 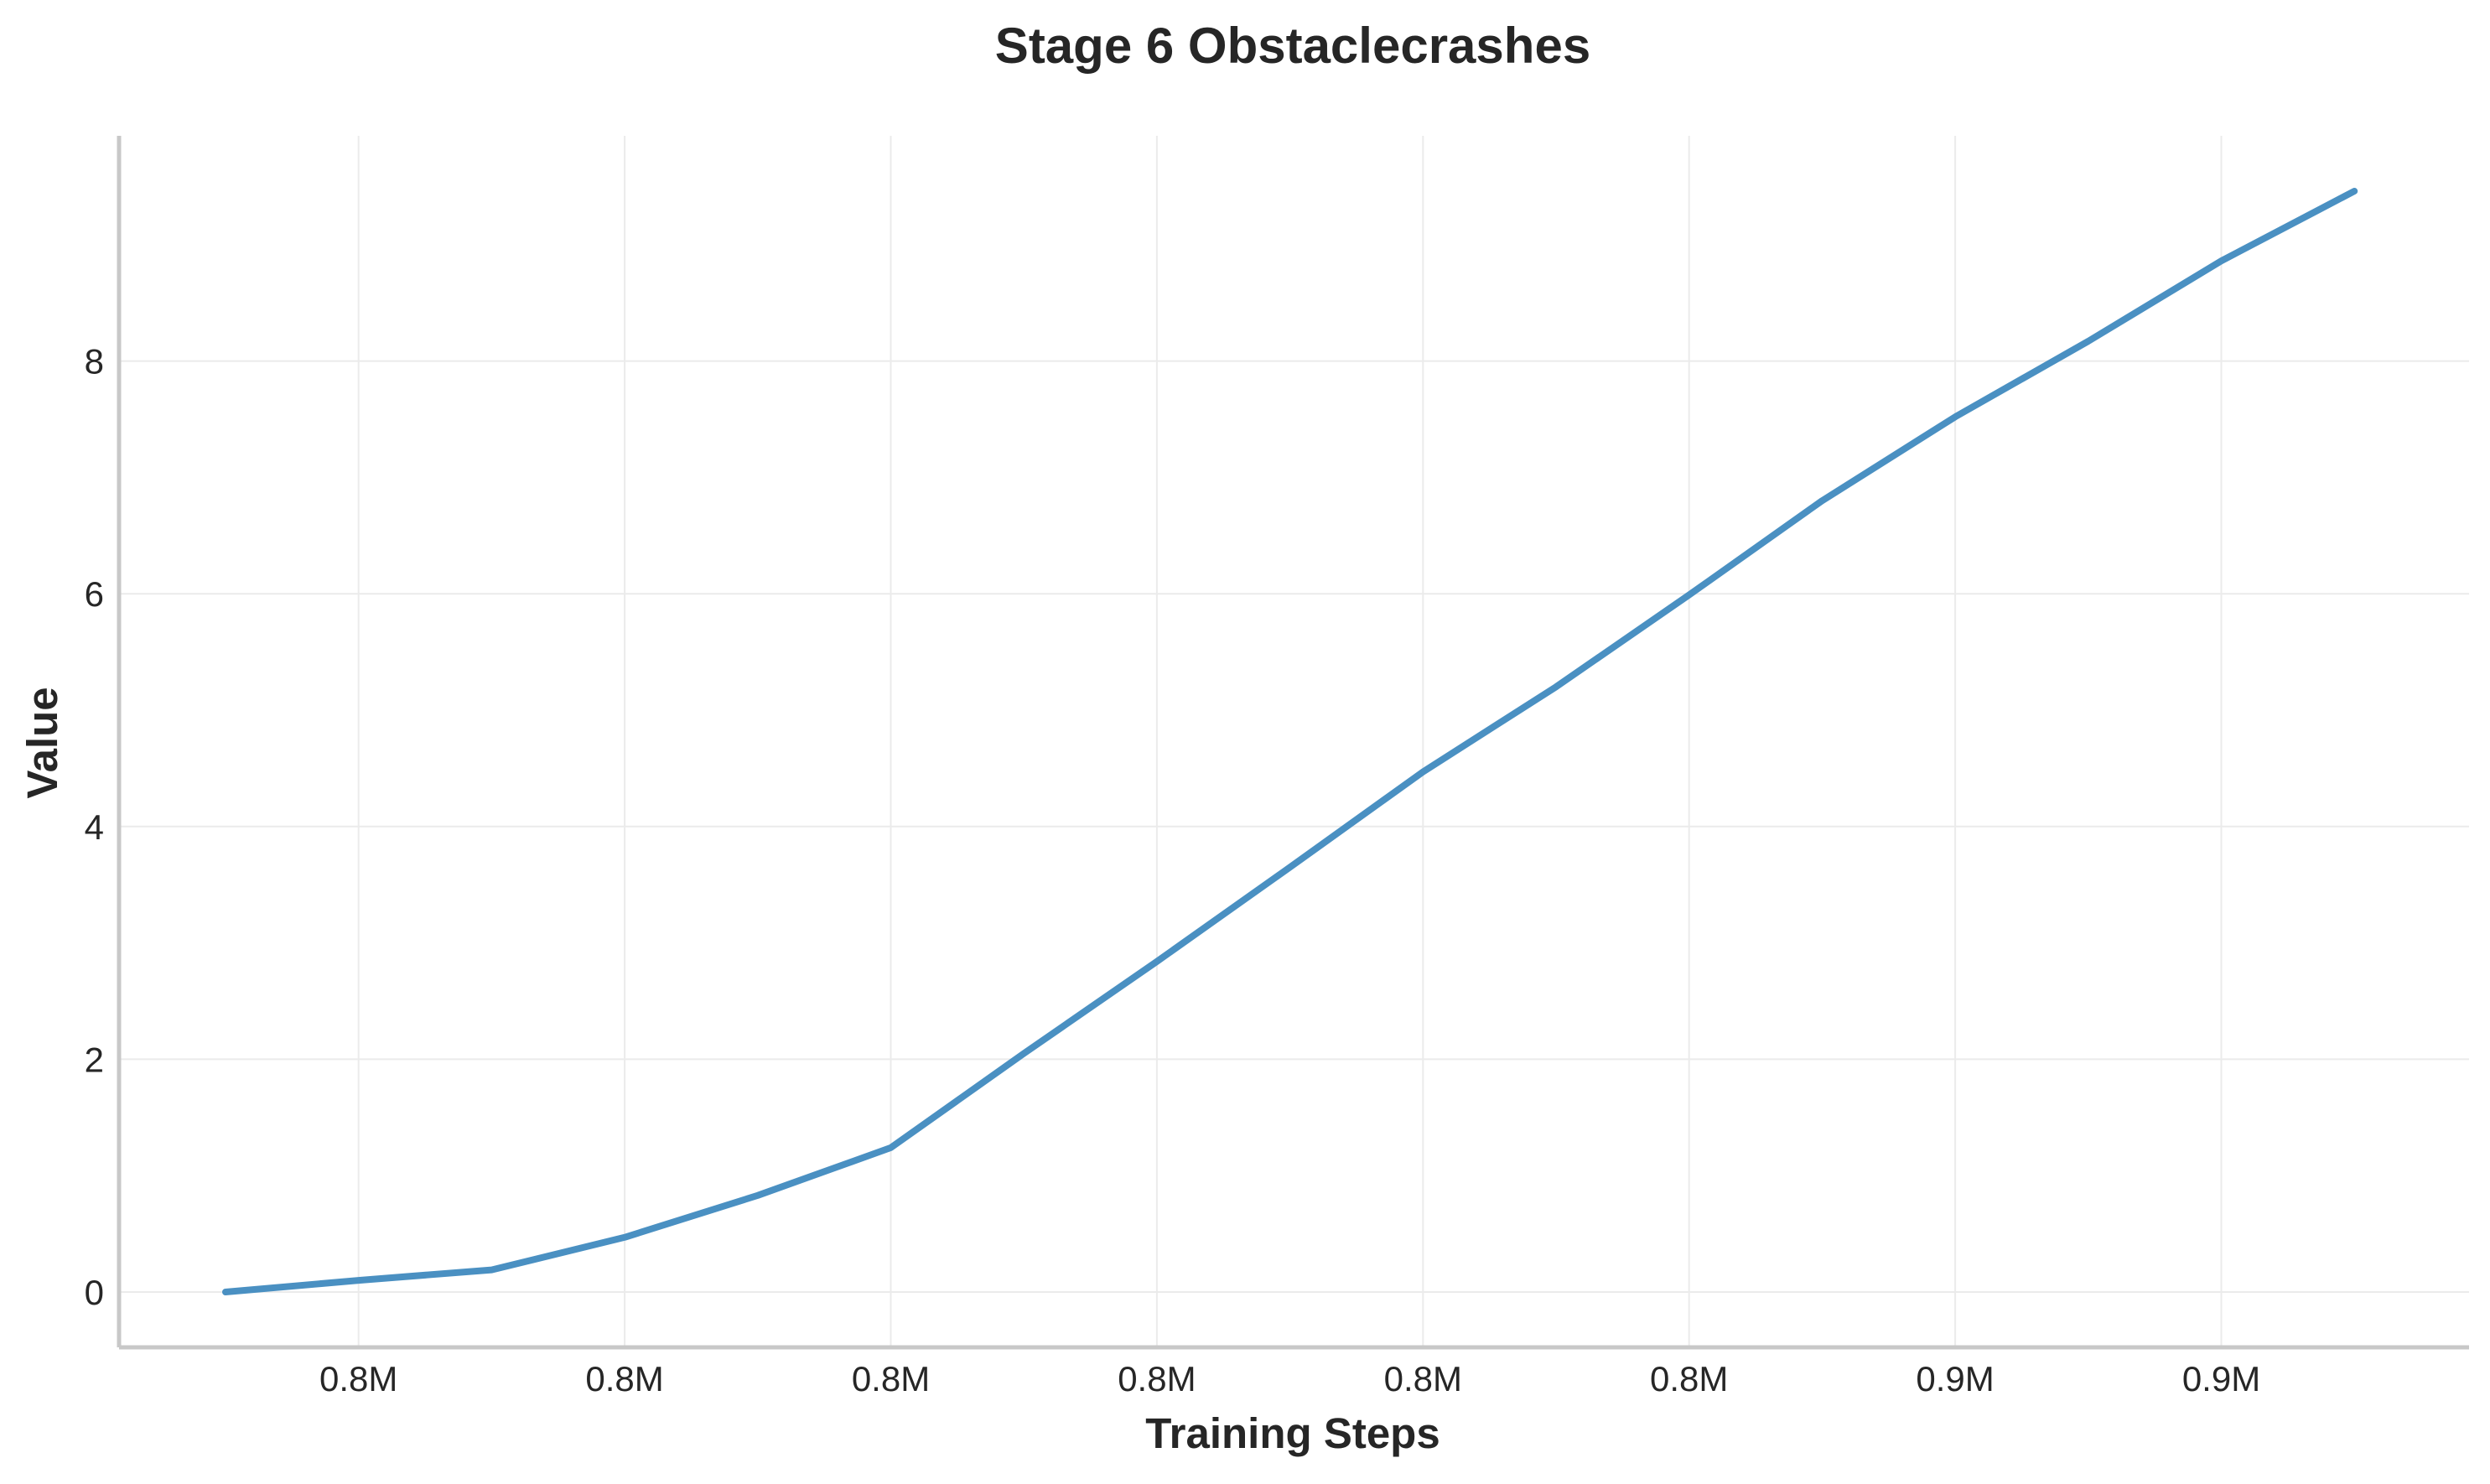 I want to click on x-axis-label: Training Steps, so click(x=1292, y=1433).